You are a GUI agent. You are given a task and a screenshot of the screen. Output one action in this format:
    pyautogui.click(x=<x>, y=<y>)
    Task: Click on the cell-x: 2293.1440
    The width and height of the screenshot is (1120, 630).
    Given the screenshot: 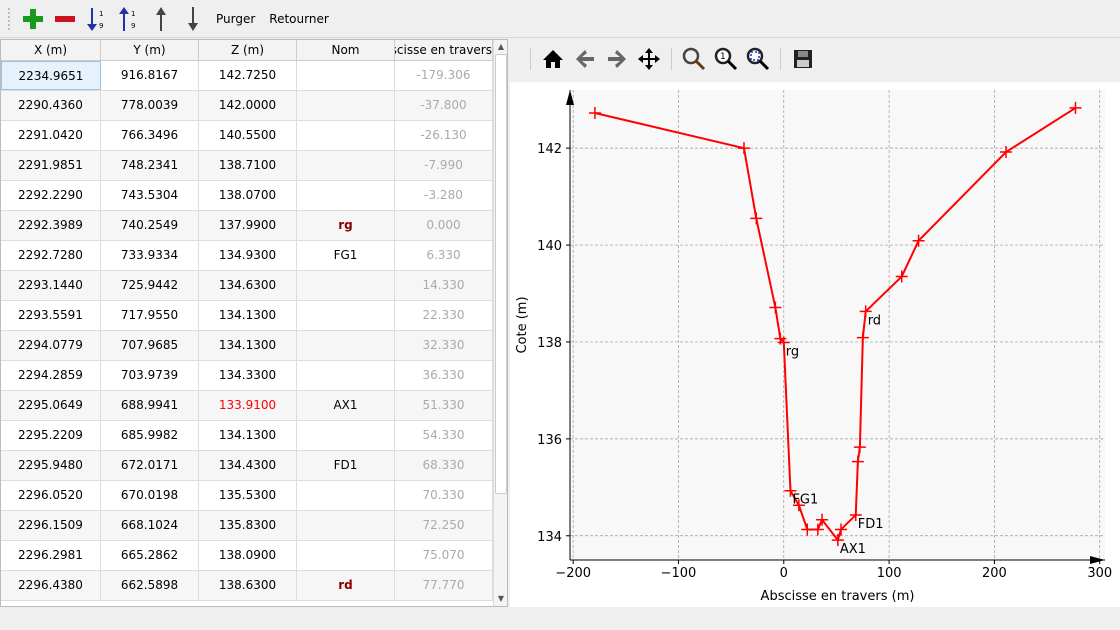 What is the action you would take?
    pyautogui.click(x=51, y=285)
    